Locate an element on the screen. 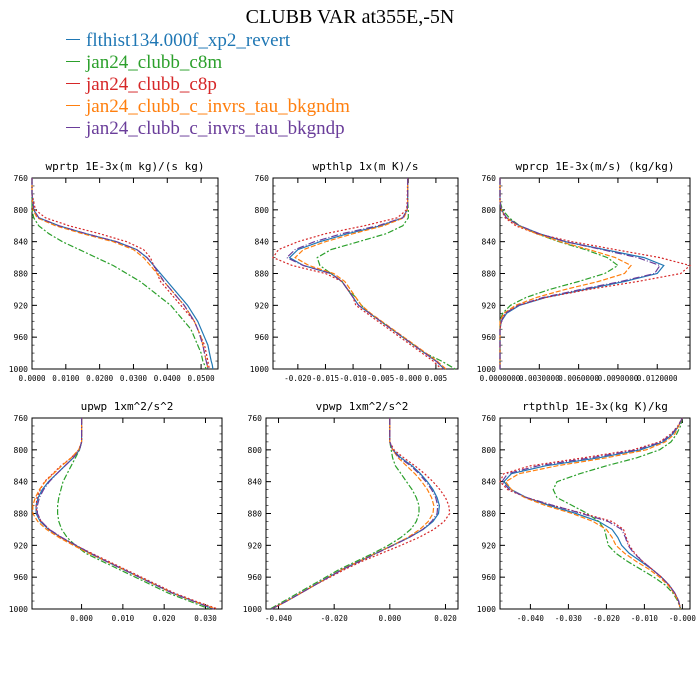 The width and height of the screenshot is (700, 700). x-tick-label: -0.040 is located at coordinates (279, 618).